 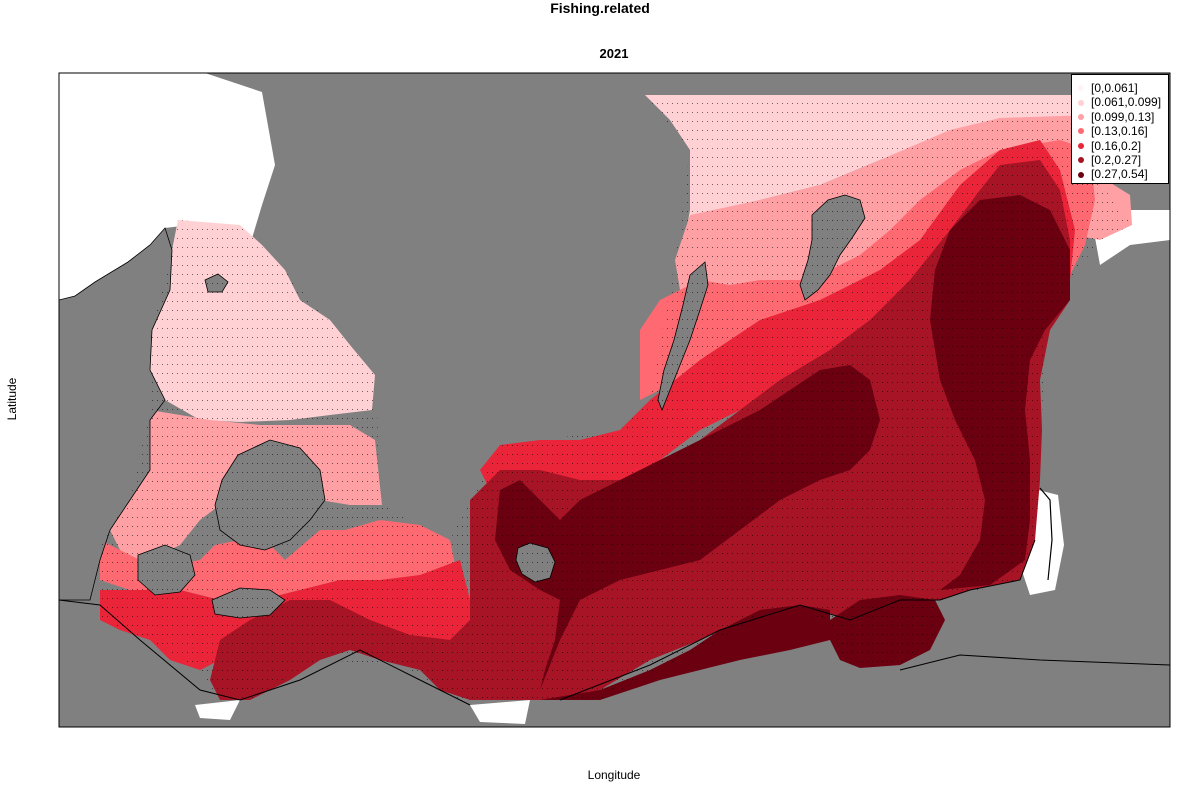 What do you see at coordinates (1126, 102) in the screenshot?
I see `legend-label: [0.061,0.099]` at bounding box center [1126, 102].